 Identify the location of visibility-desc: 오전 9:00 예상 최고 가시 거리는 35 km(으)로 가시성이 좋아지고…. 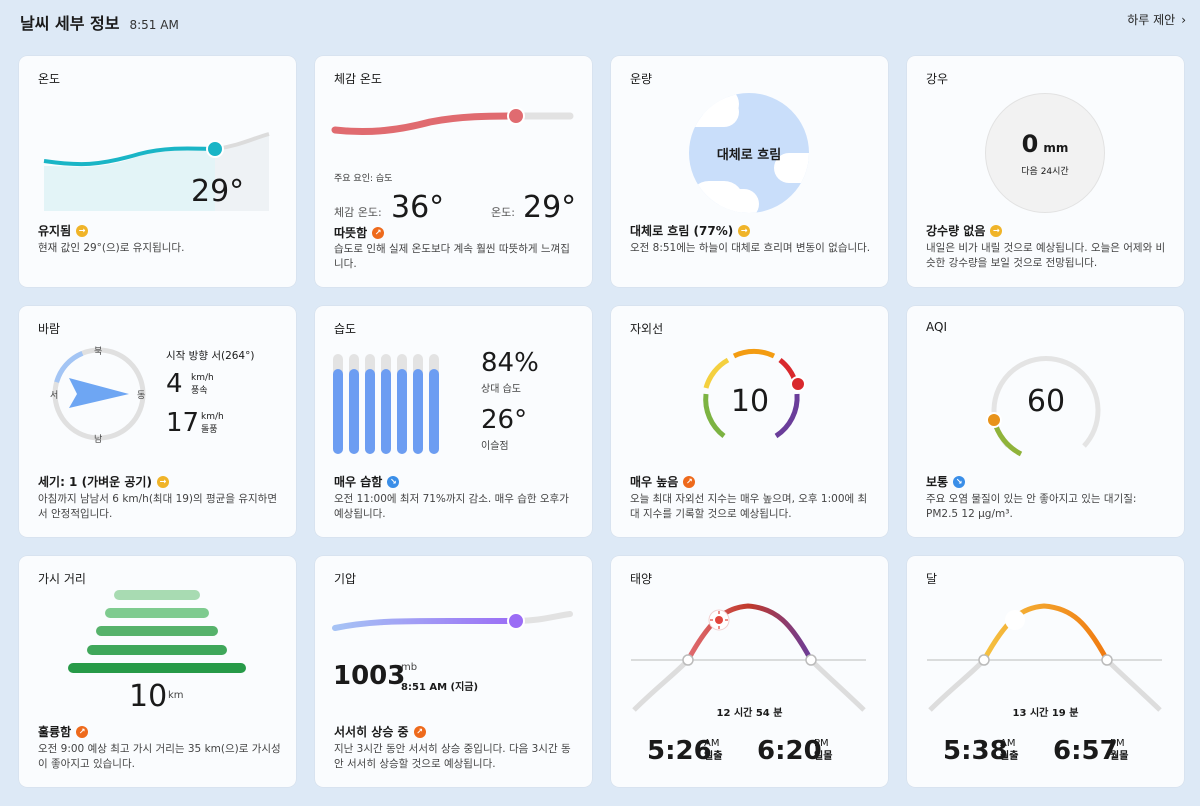
(159, 756).